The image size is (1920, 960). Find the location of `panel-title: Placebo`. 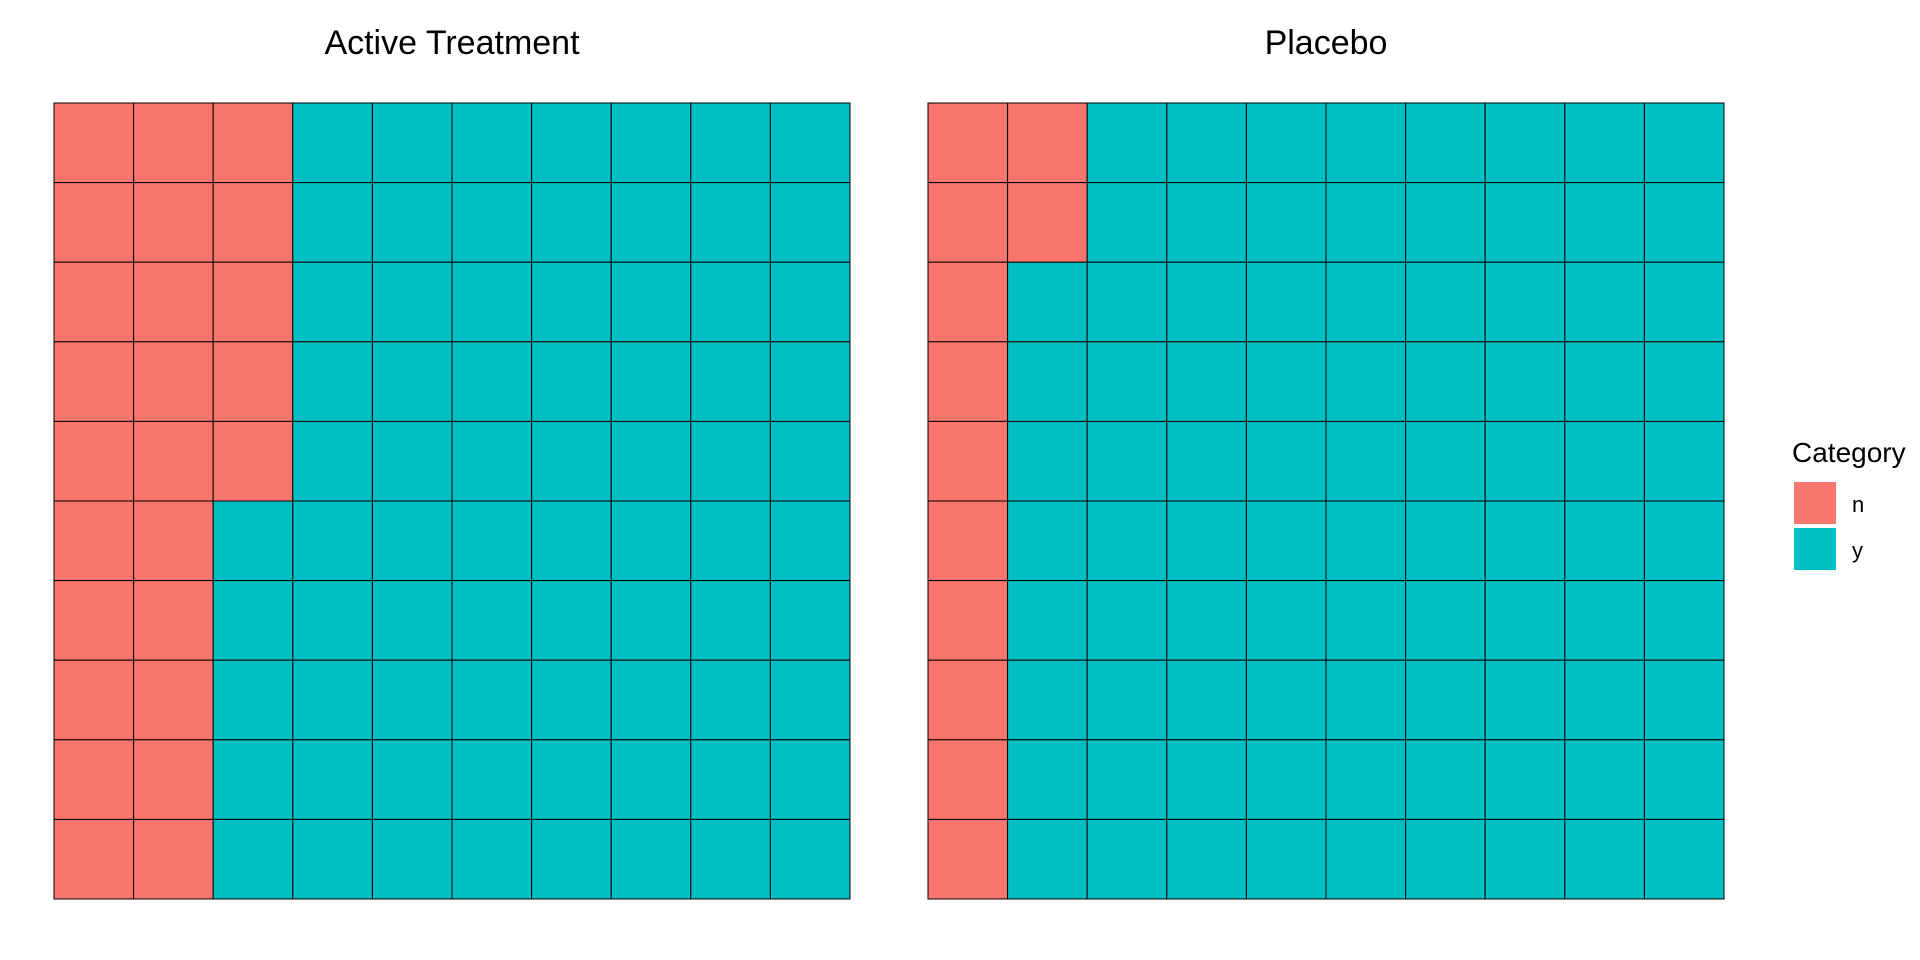

panel-title: Placebo is located at coordinates (1326, 43).